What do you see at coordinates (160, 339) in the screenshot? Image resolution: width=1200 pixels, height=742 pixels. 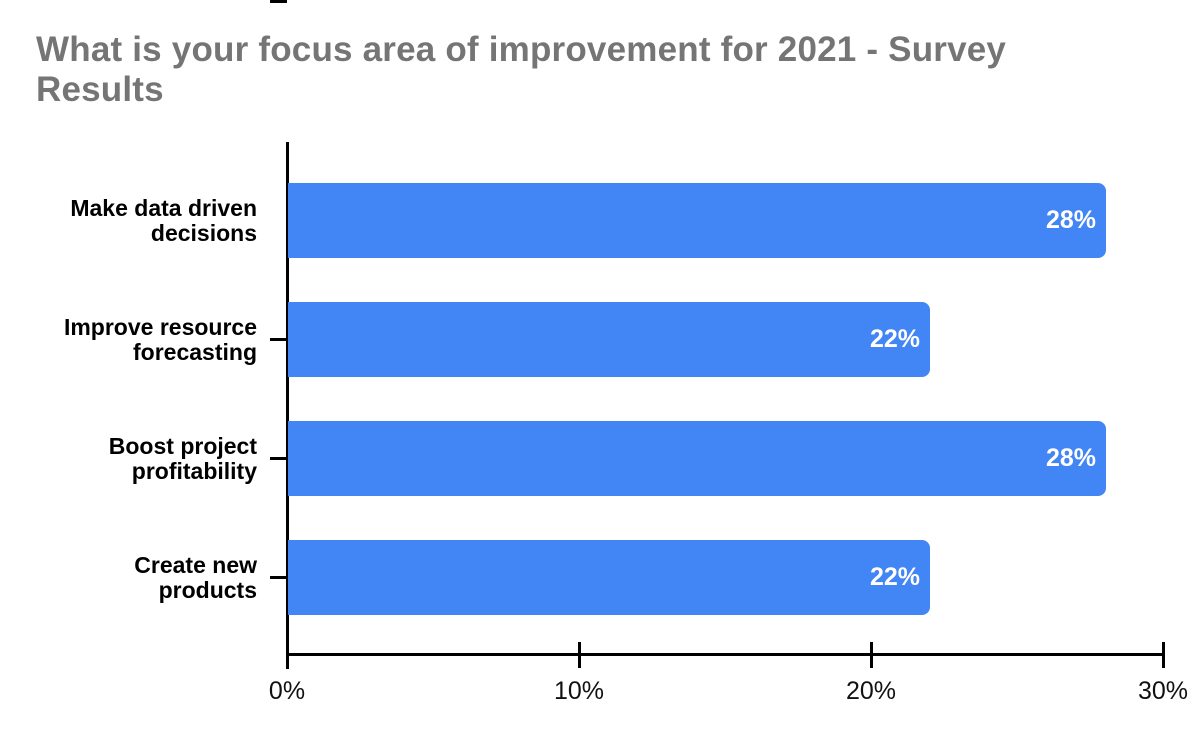 I see `category-label: Improve resource forecasting` at bounding box center [160, 339].